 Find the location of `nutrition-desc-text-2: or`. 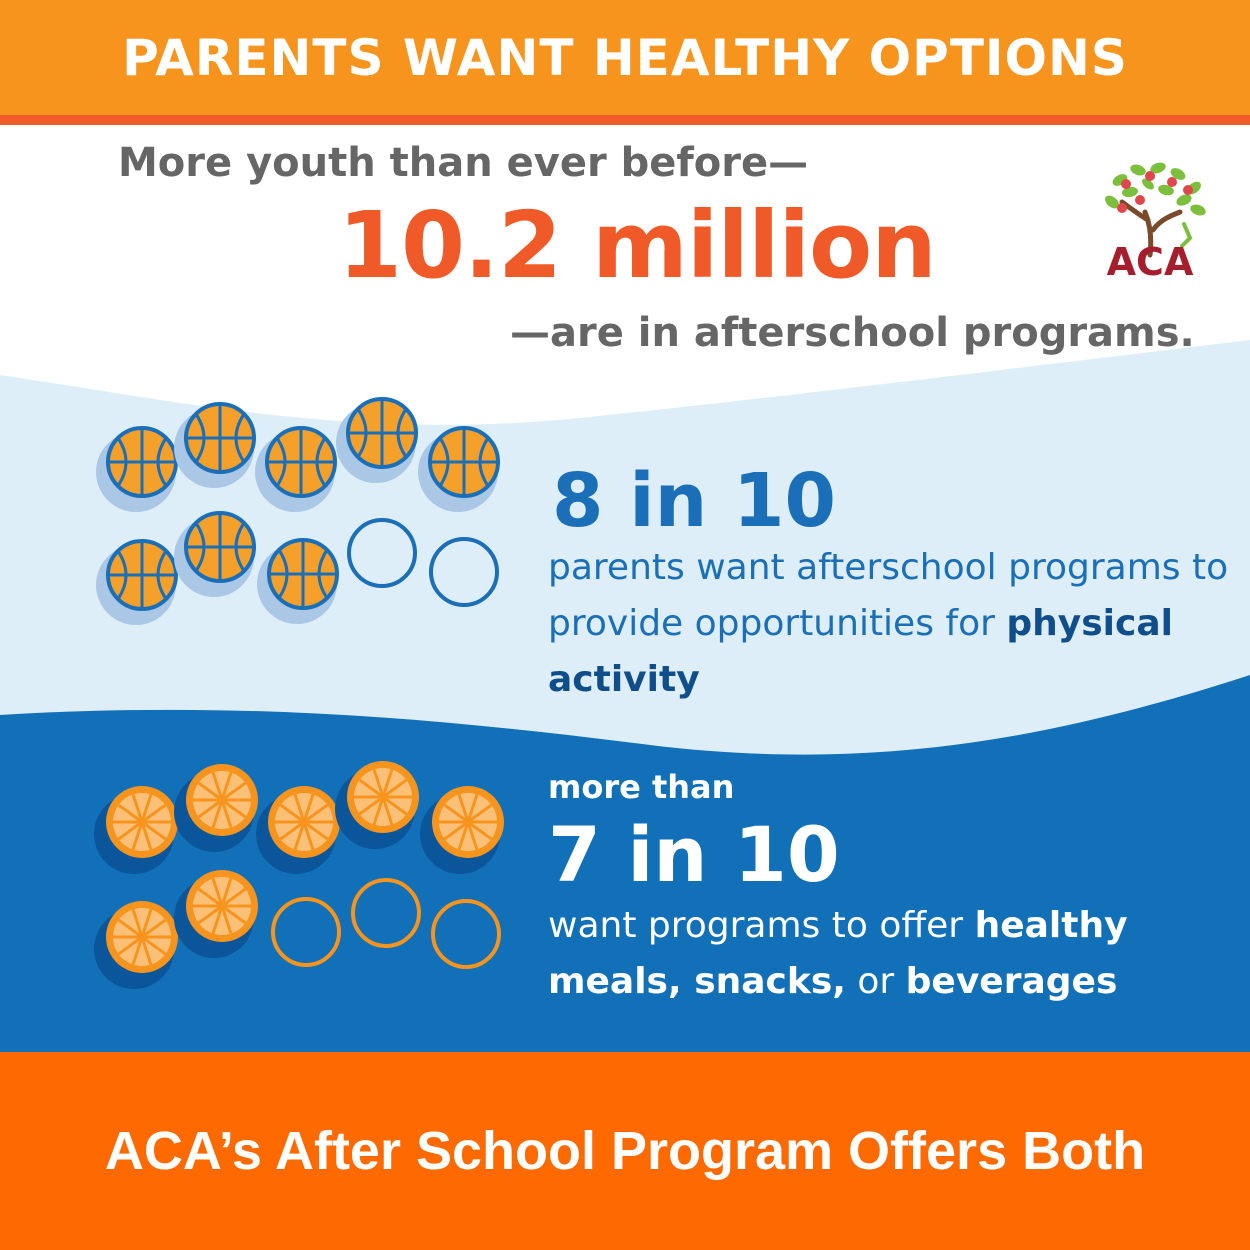

nutrition-desc-text-2: or is located at coordinates (875, 981).